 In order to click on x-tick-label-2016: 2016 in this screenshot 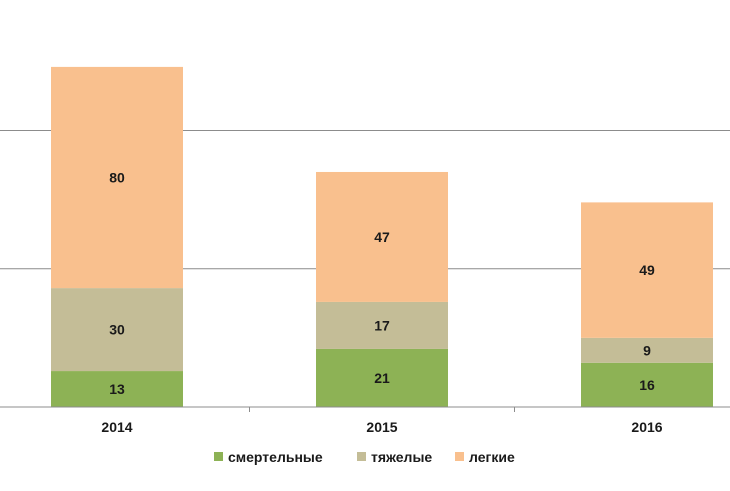, I will do `click(646, 427)`.